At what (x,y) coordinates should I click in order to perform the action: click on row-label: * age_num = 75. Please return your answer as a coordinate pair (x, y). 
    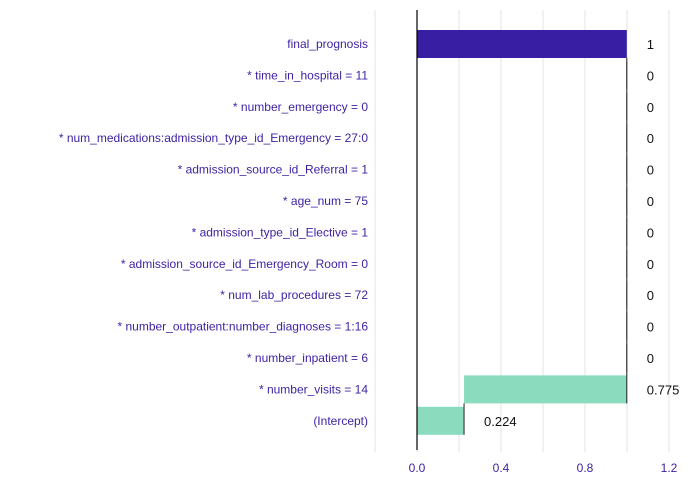
    Looking at the image, I should click on (325, 201).